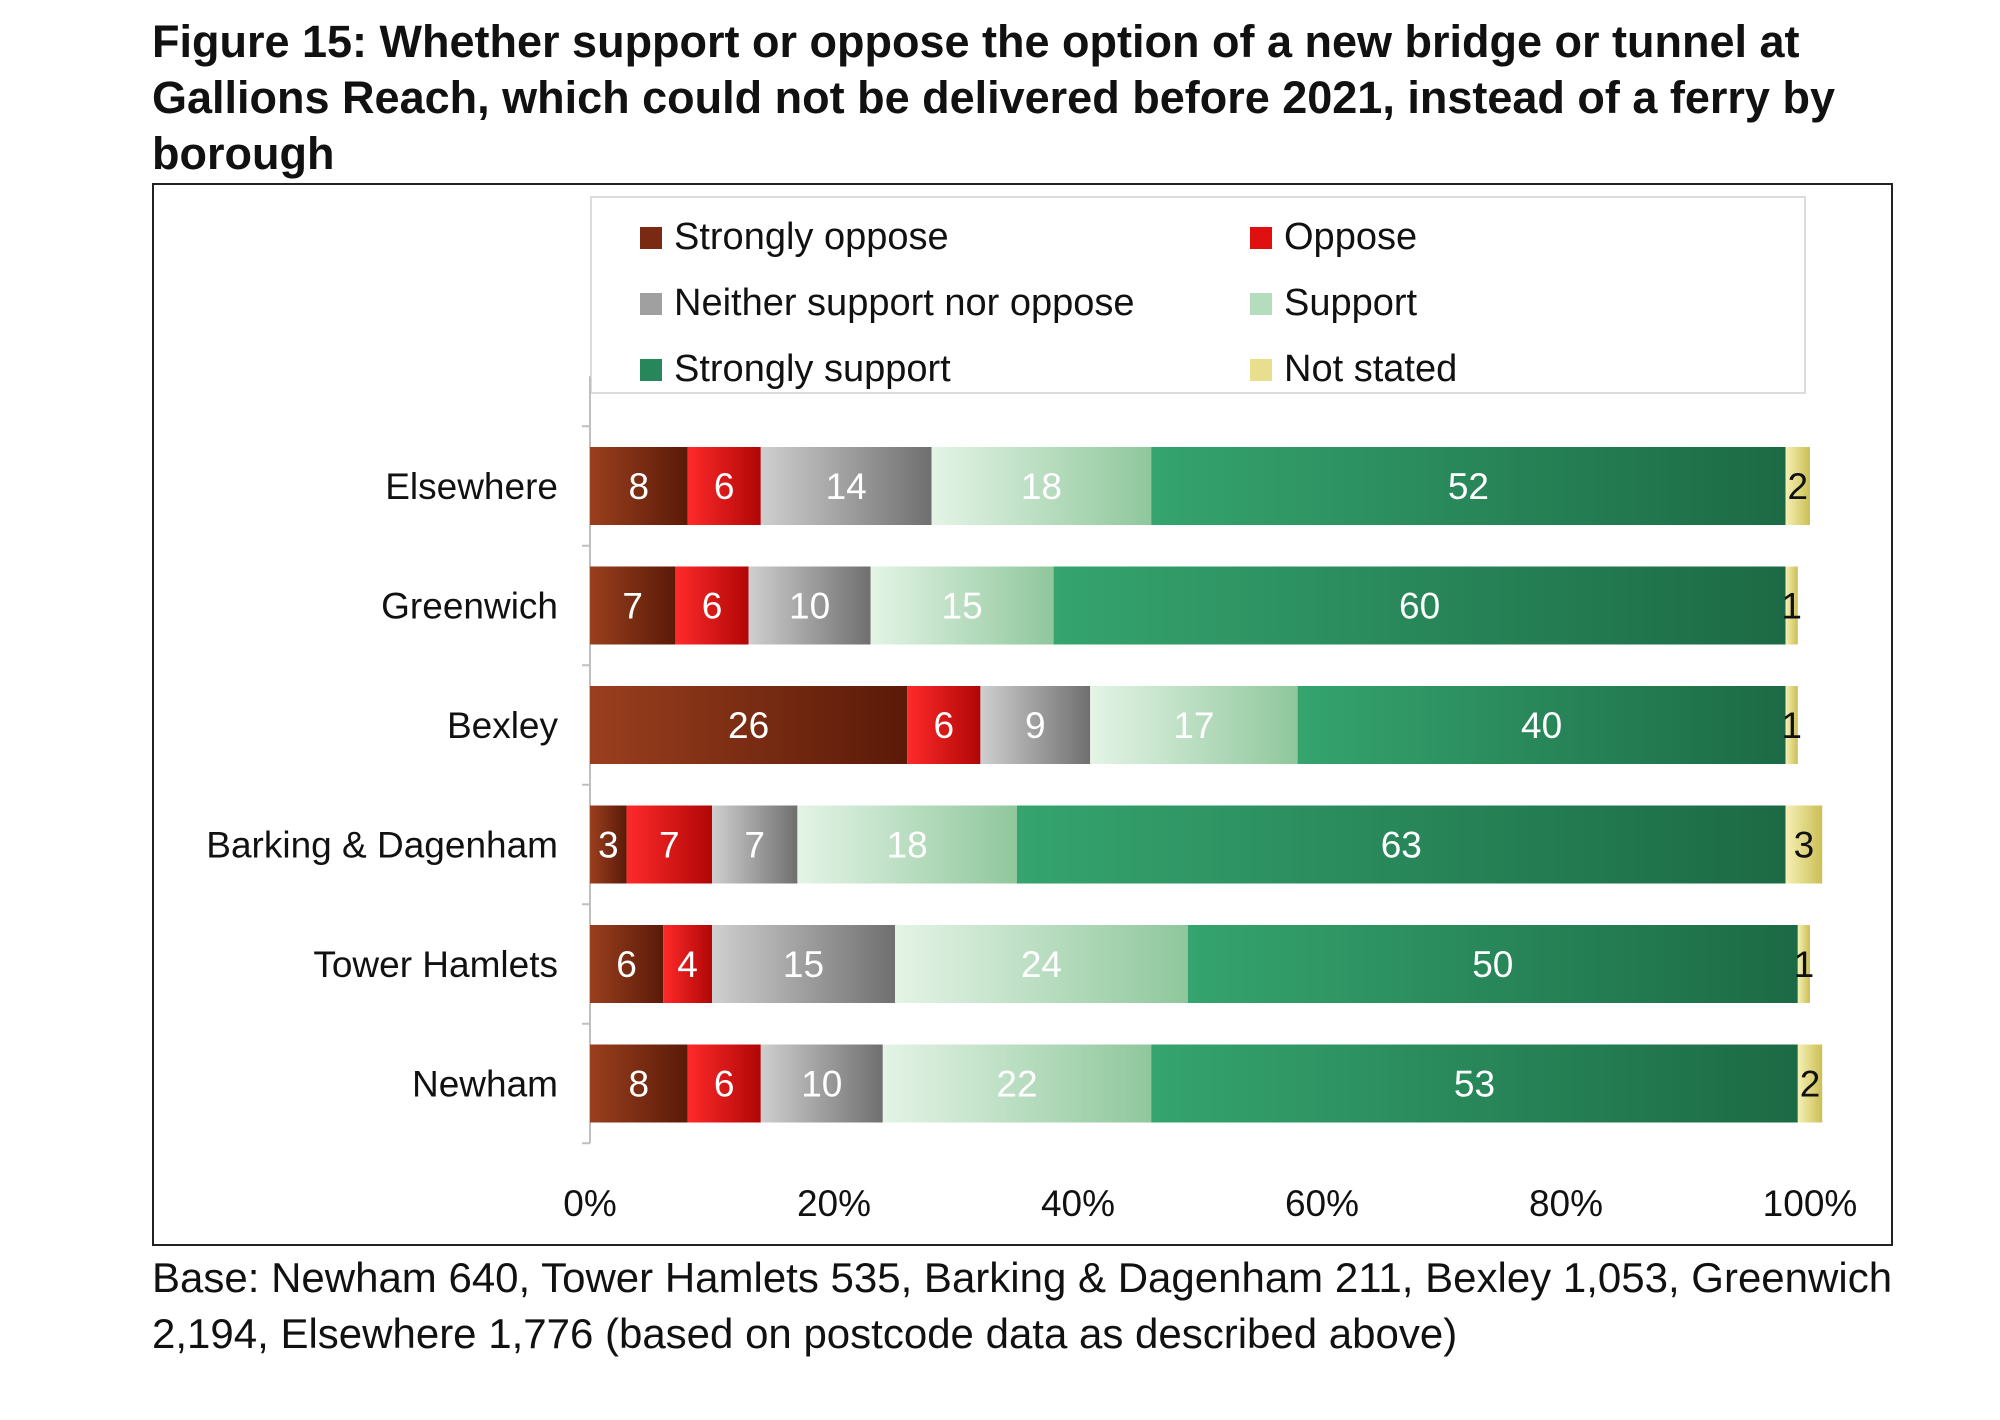  I want to click on bar-segment-tower-hamlets-not-stated, so click(1803, 964).